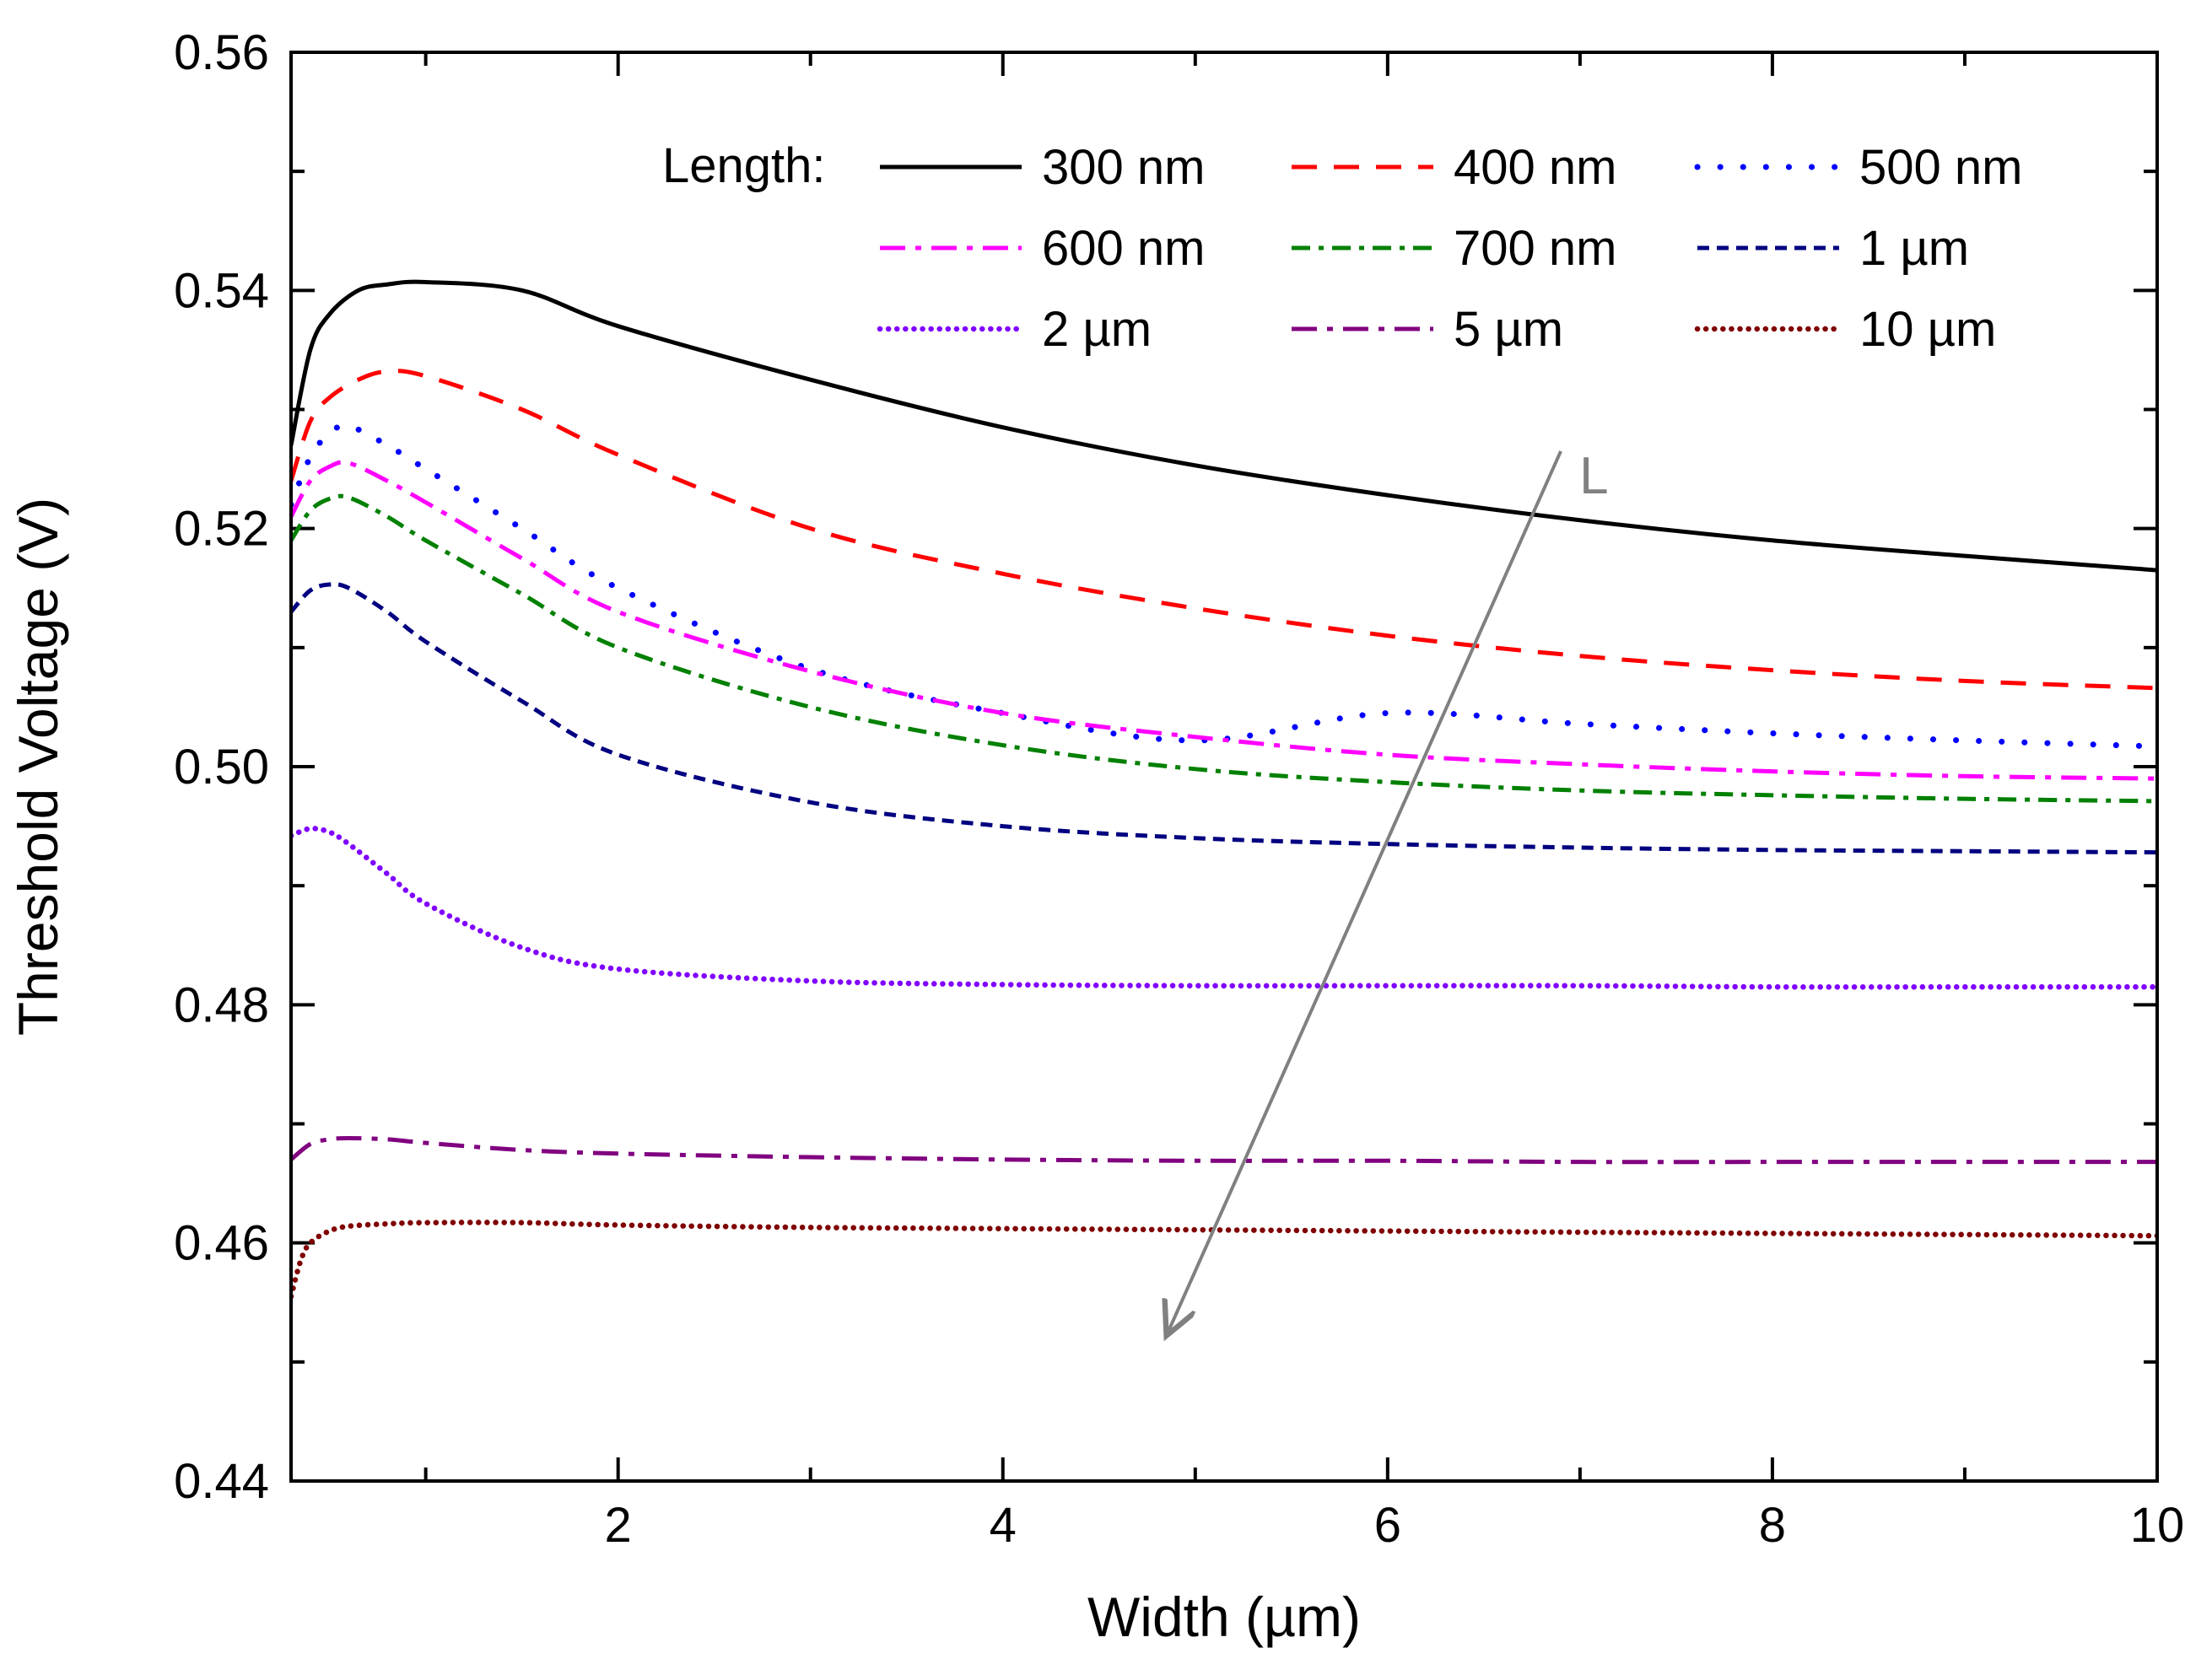  I want to click on y-tick-label: 0.48, so click(221, 1005).